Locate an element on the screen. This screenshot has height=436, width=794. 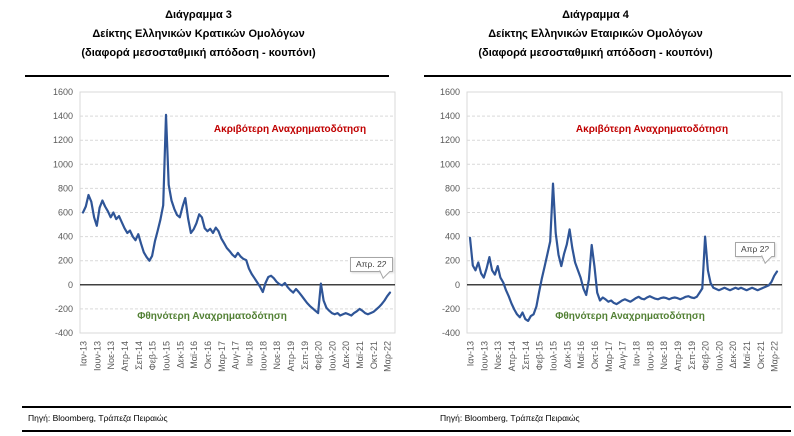
chart1-subtitle: Δείκτης Ελληνικών Κρατικών Ομολόγων is located at coordinates (198, 34).